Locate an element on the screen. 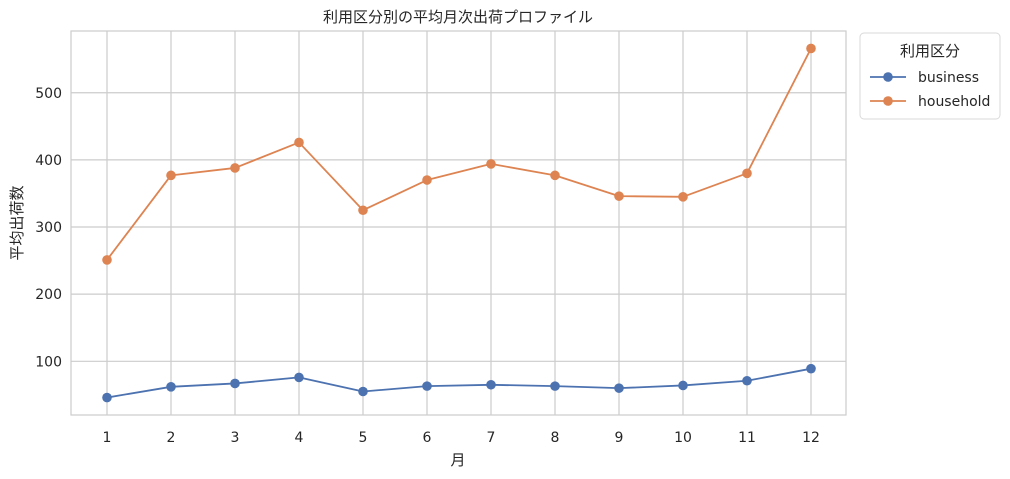 The width and height of the screenshot is (1010, 479). x-tick-label: 6 is located at coordinates (427, 438).